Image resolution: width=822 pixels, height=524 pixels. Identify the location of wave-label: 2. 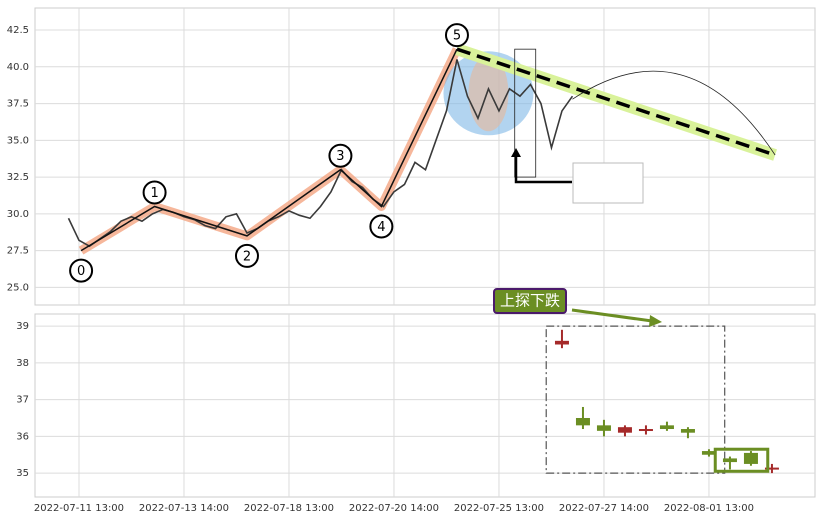
(247, 256).